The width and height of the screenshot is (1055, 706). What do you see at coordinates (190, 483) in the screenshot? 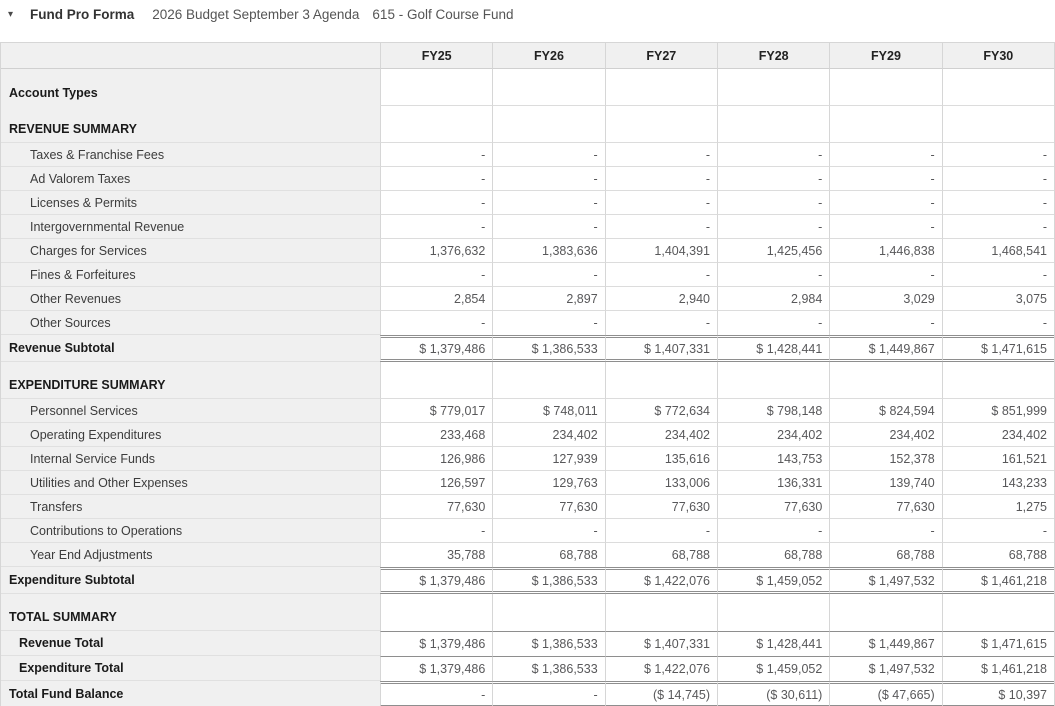
I see `row-label: Utilities and Other Expenses` at bounding box center [190, 483].